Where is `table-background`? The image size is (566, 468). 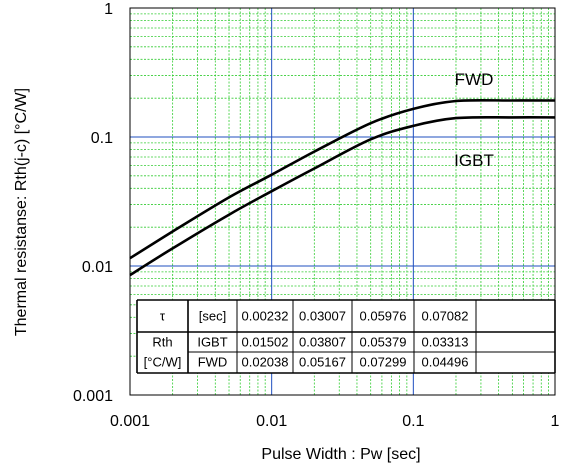
table-background is located at coordinates (346, 336).